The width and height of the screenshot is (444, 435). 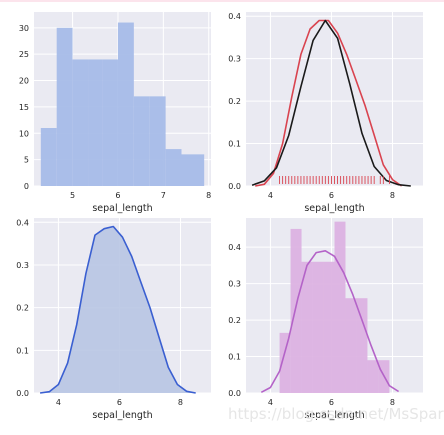 I want to click on watermark-text: https://blog.csdn.net/MsSpark, so click(x=336, y=414).